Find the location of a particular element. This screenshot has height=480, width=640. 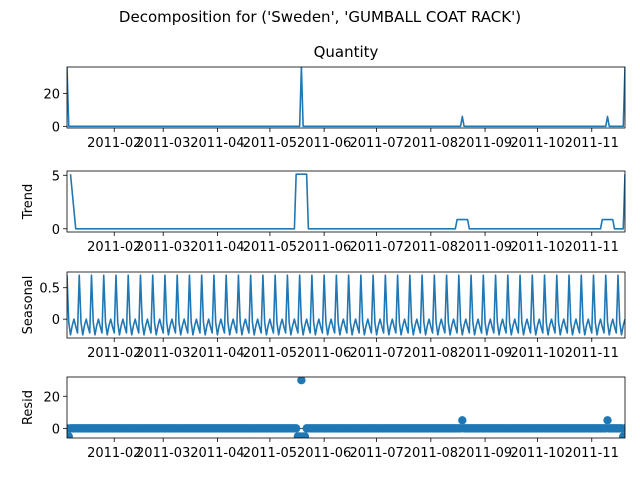

y-tick-label: 5 is located at coordinates (56, 176).